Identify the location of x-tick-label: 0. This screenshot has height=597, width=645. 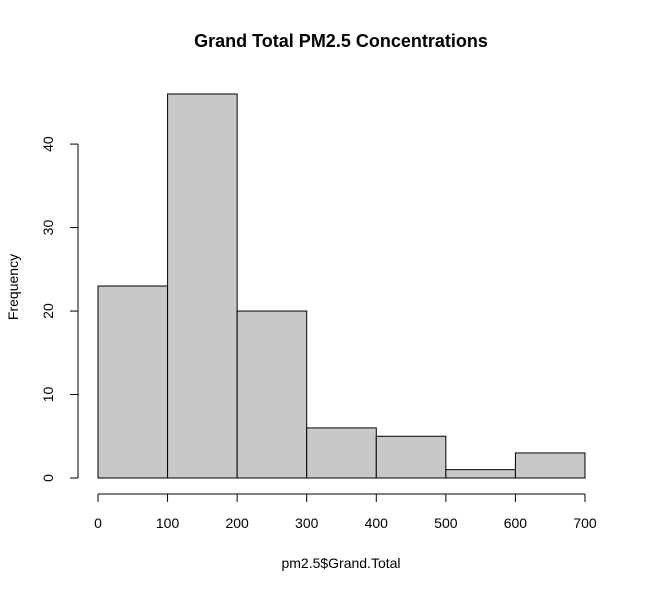
(98, 523).